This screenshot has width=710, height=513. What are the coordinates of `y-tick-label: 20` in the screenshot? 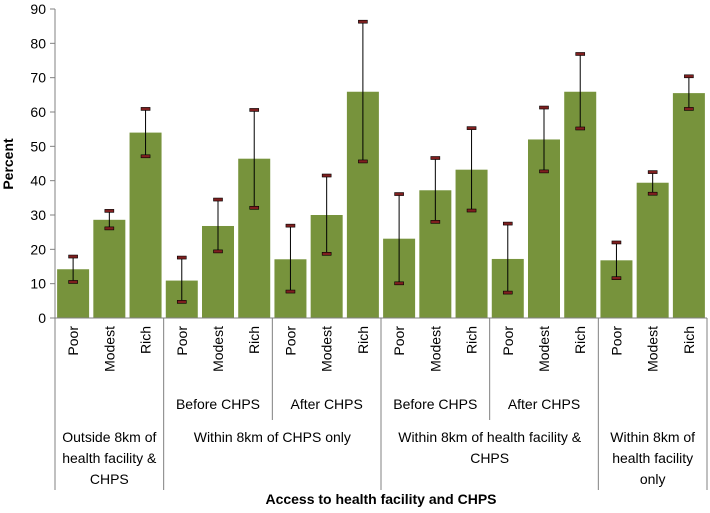 It's located at (38, 249).